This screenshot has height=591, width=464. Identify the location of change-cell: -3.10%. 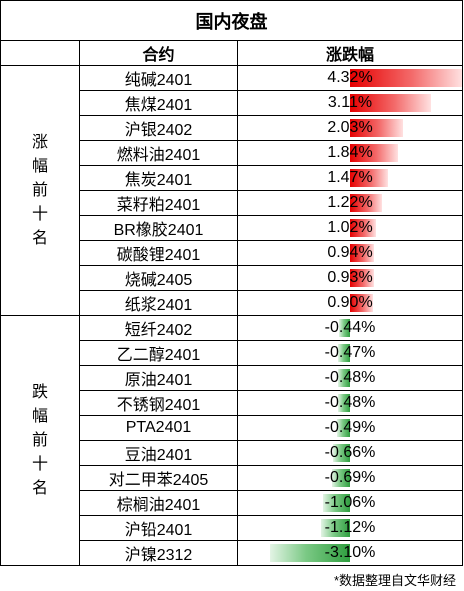
(350, 553).